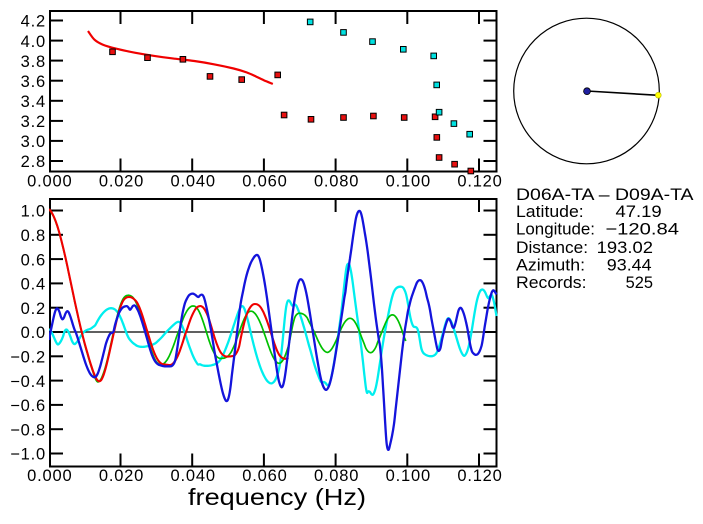 This screenshot has height=524, width=703. Describe the element at coordinates (33, 260) in the screenshot. I see `svg-text: 0.6` at that location.